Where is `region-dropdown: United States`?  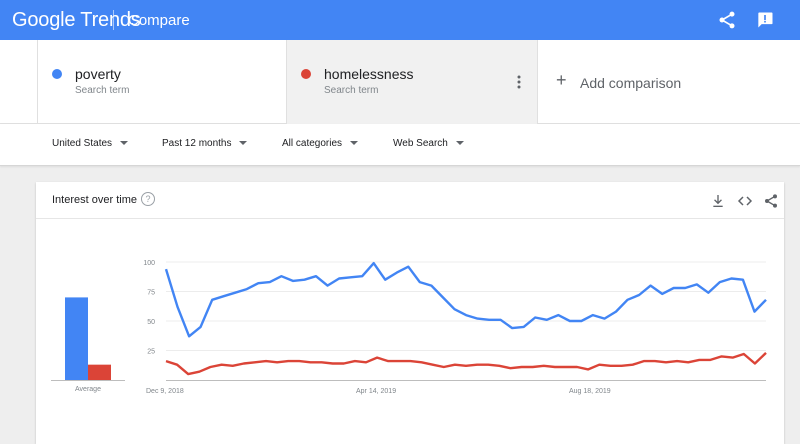 region-dropdown: United States is located at coordinates (90, 143).